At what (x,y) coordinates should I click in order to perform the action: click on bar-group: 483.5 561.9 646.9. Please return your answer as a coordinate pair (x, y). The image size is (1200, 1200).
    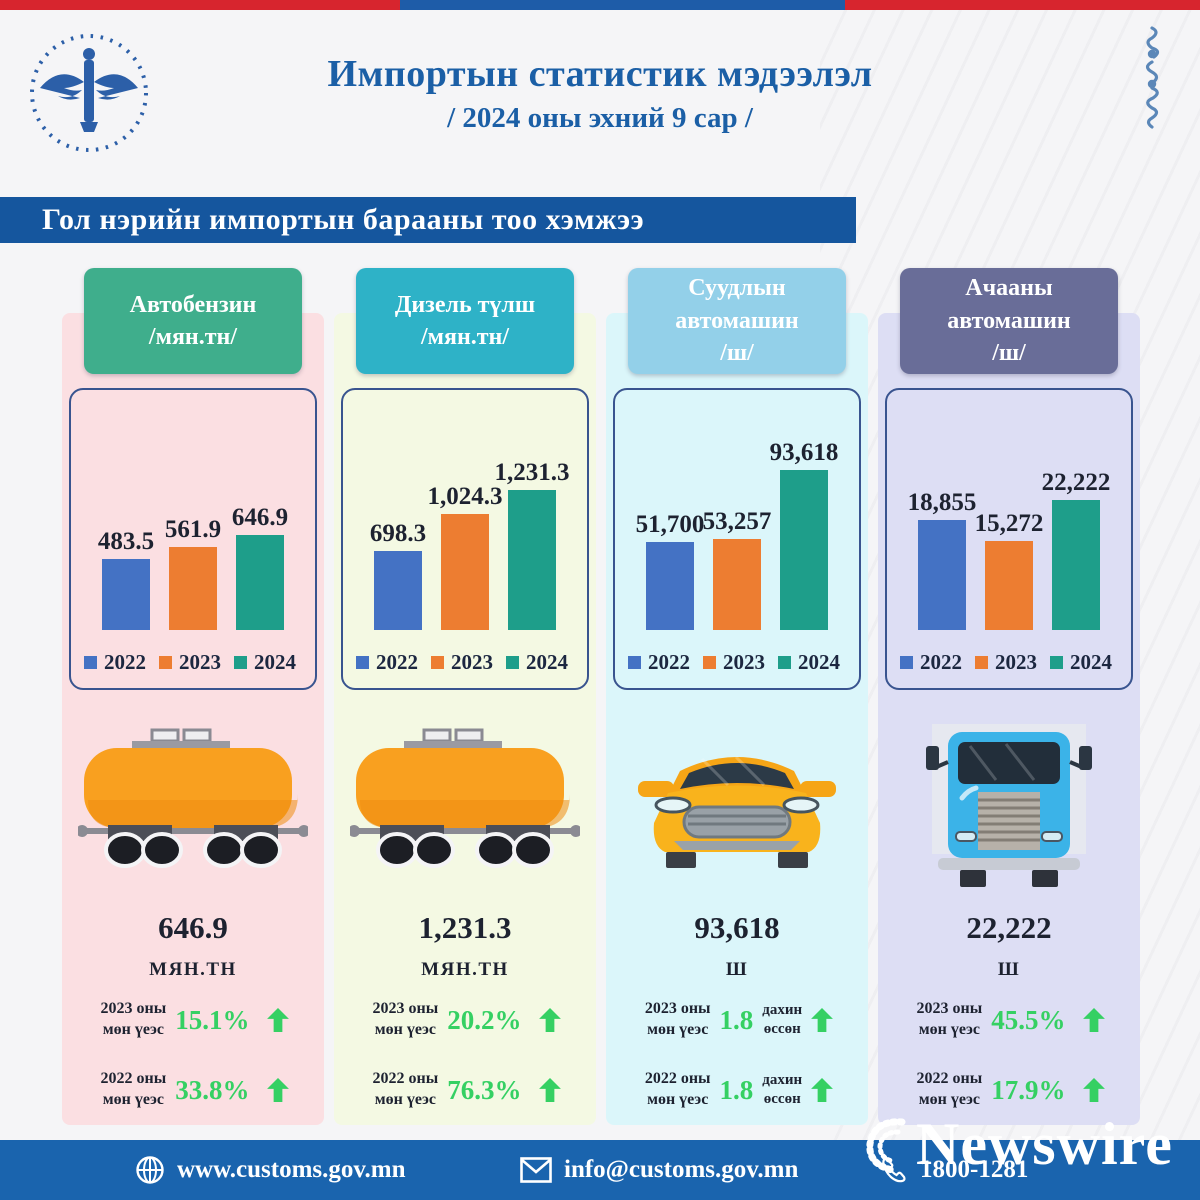
    Looking at the image, I should click on (193, 567).